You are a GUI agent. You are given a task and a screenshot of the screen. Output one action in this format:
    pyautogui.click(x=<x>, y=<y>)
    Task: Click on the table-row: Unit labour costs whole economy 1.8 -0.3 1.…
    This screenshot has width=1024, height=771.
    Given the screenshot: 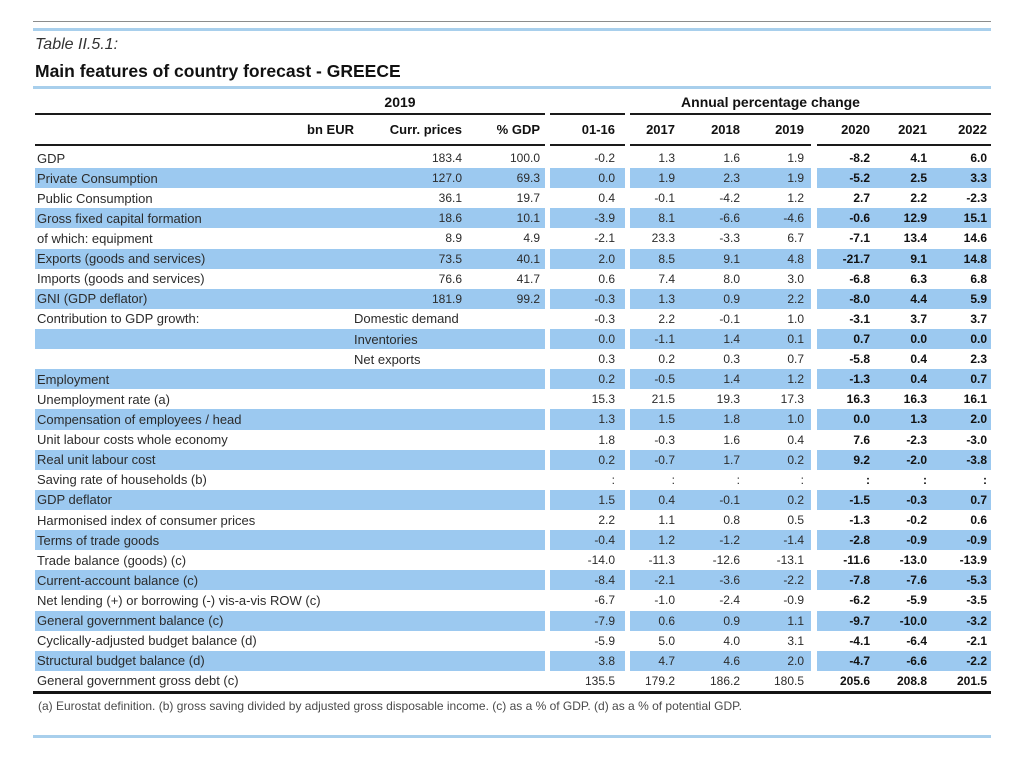 What is the action you would take?
    pyautogui.click(x=513, y=439)
    